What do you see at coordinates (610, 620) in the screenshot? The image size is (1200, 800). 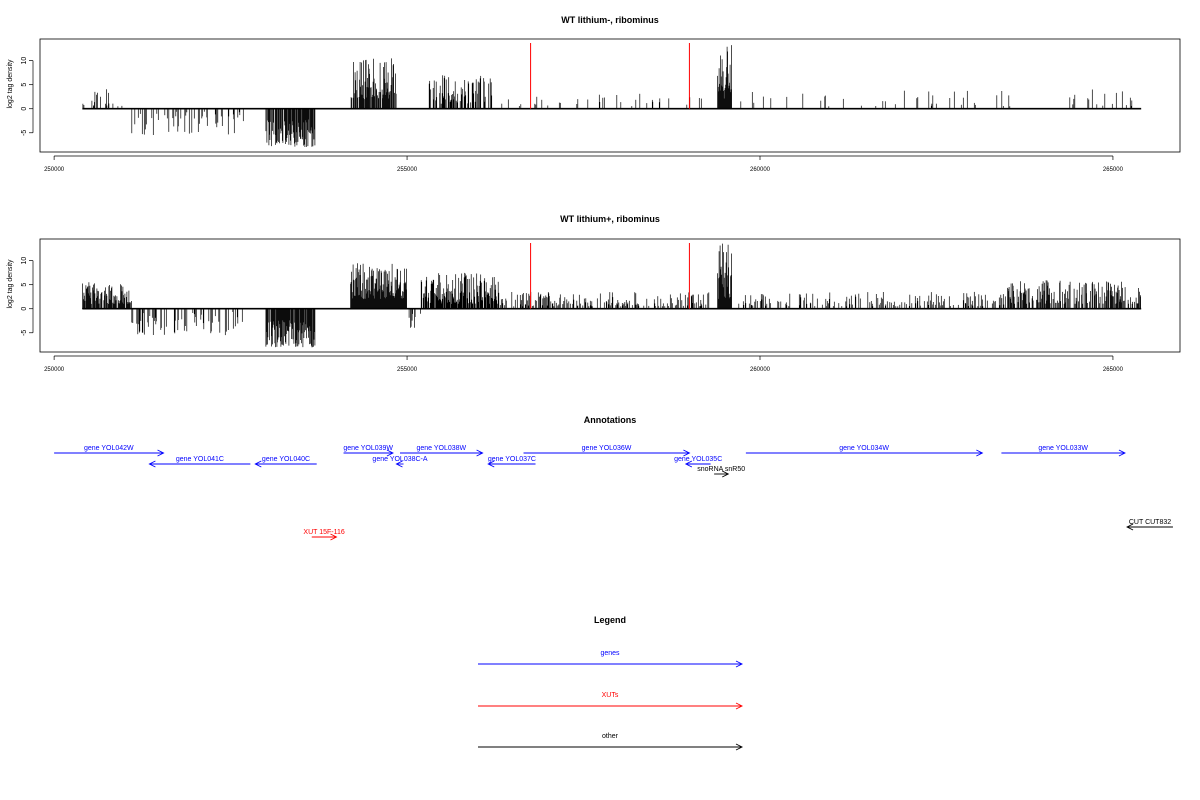 I see `legend-title: Legend` at bounding box center [610, 620].